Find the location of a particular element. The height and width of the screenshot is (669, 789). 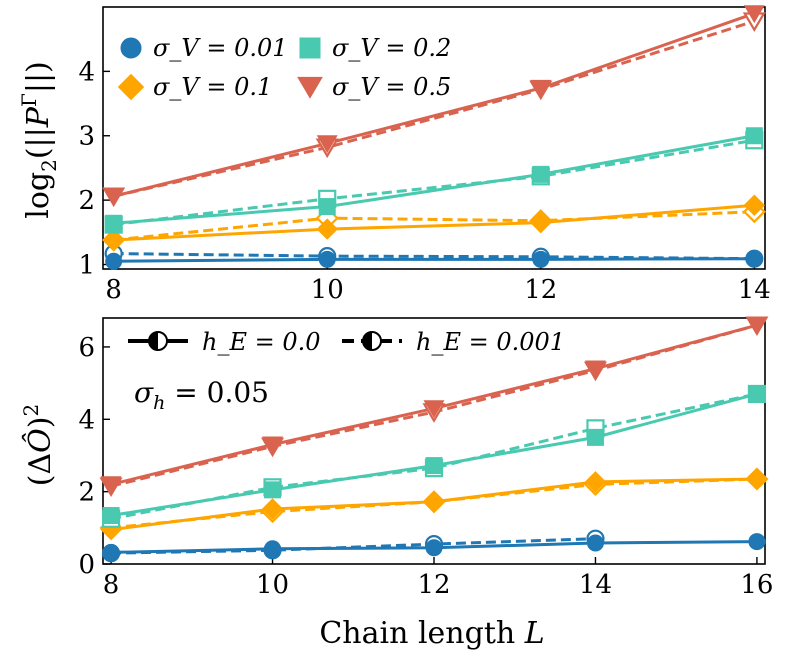

y-tick-label: 6 is located at coordinates (86, 348).